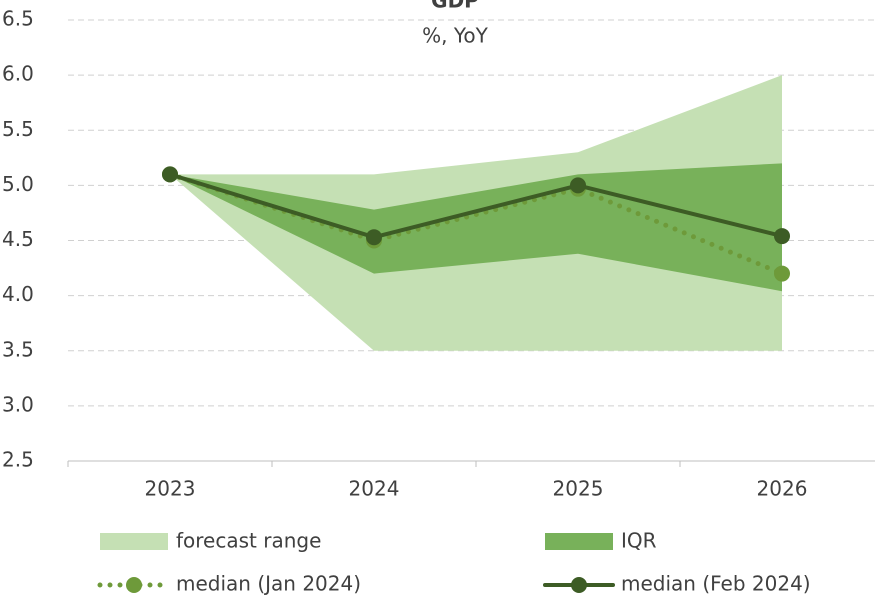  What do you see at coordinates (639, 541) in the screenshot?
I see `legend-label: IQR` at bounding box center [639, 541].